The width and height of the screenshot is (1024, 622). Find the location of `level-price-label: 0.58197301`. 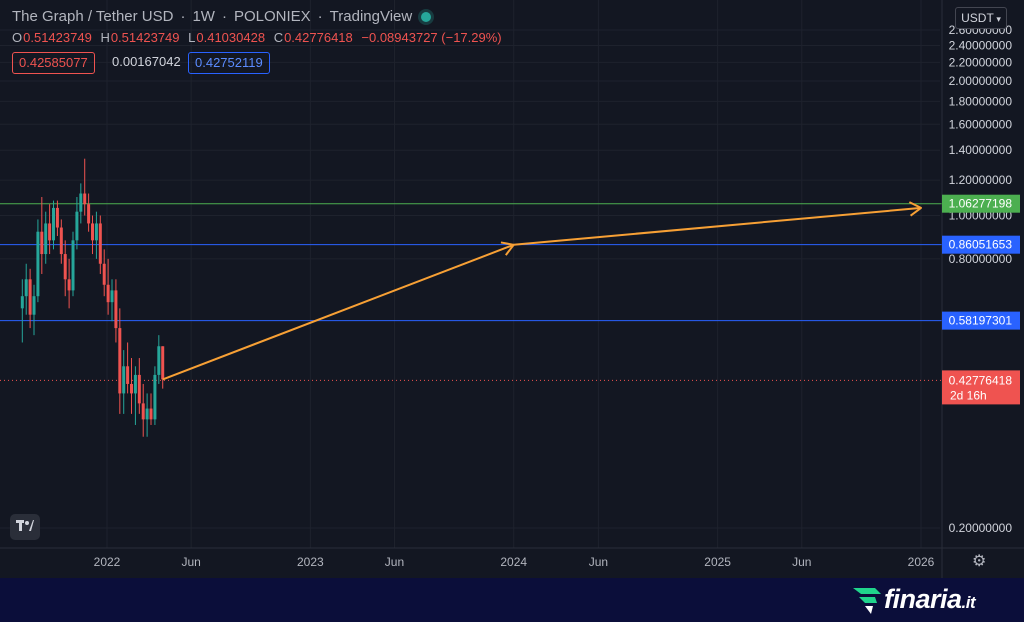

level-price-label: 0.58197301 is located at coordinates (981, 321).